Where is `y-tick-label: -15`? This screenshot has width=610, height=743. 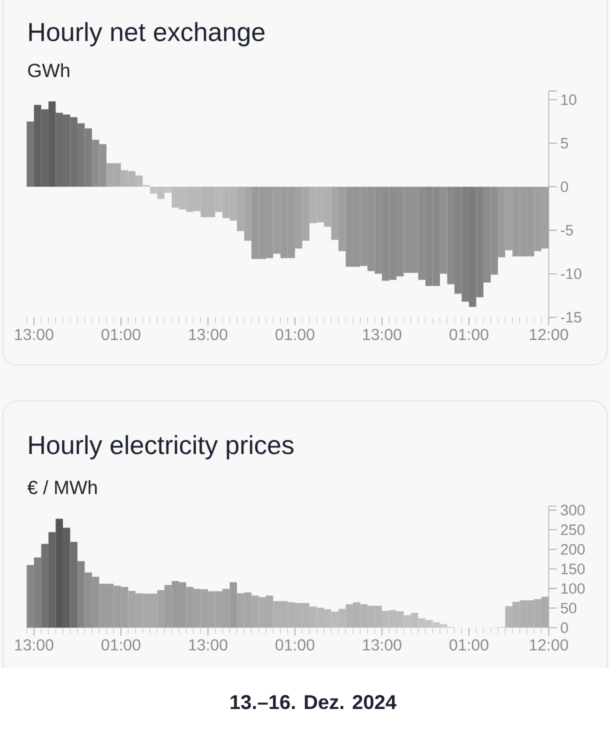
y-tick-label: -15 is located at coordinates (571, 317).